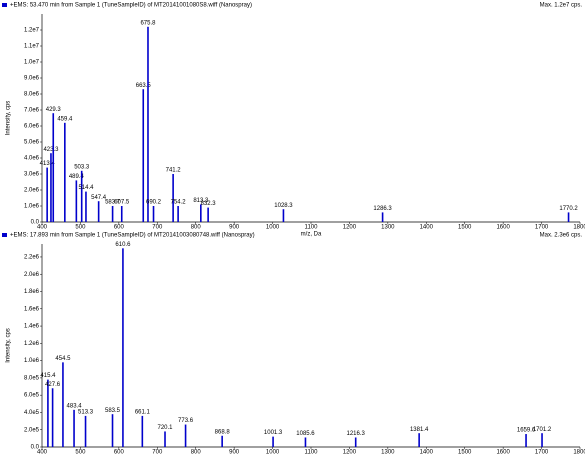  I want to click on peak-label: 1028.3, so click(283, 206).